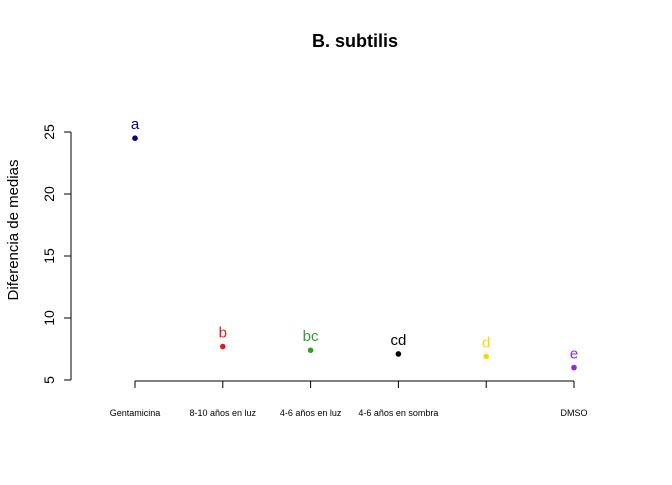  Describe the element at coordinates (311, 336) in the screenshot. I see `significance-letter: bc` at that location.